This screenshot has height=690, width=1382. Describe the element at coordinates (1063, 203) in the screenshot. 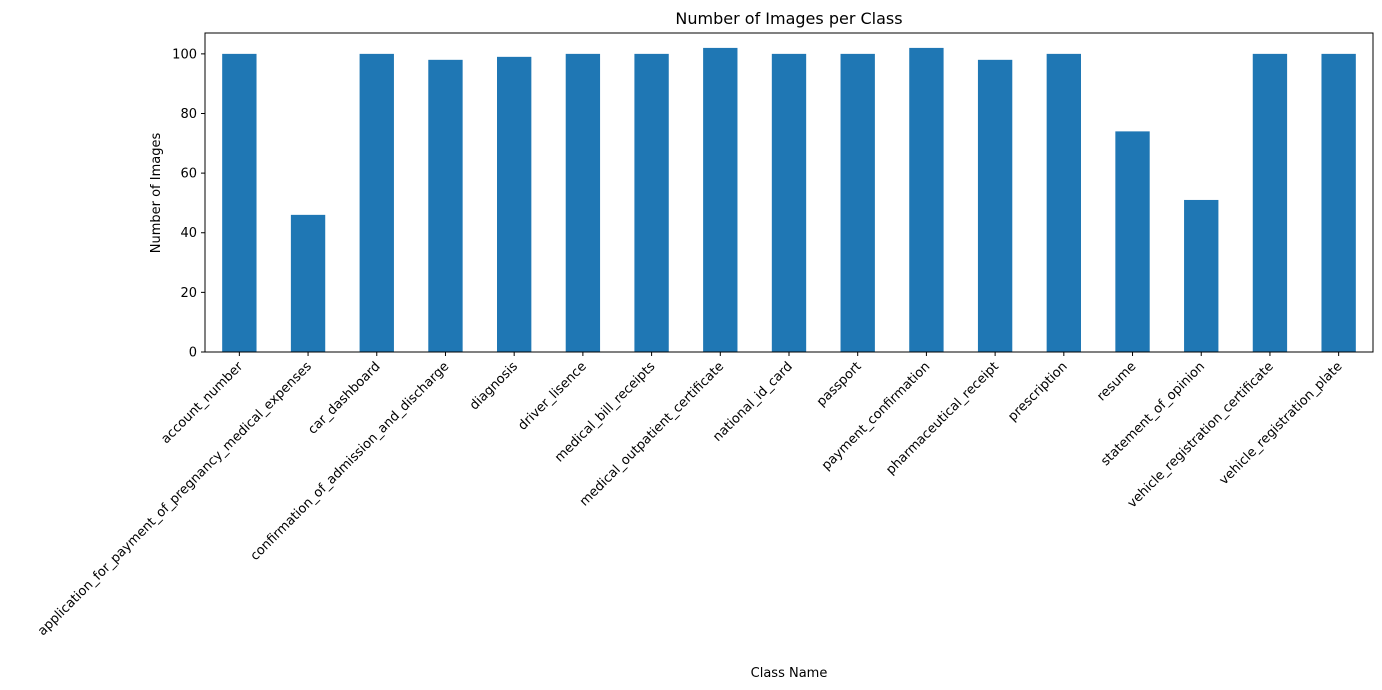

I see `bar-prescription` at that location.